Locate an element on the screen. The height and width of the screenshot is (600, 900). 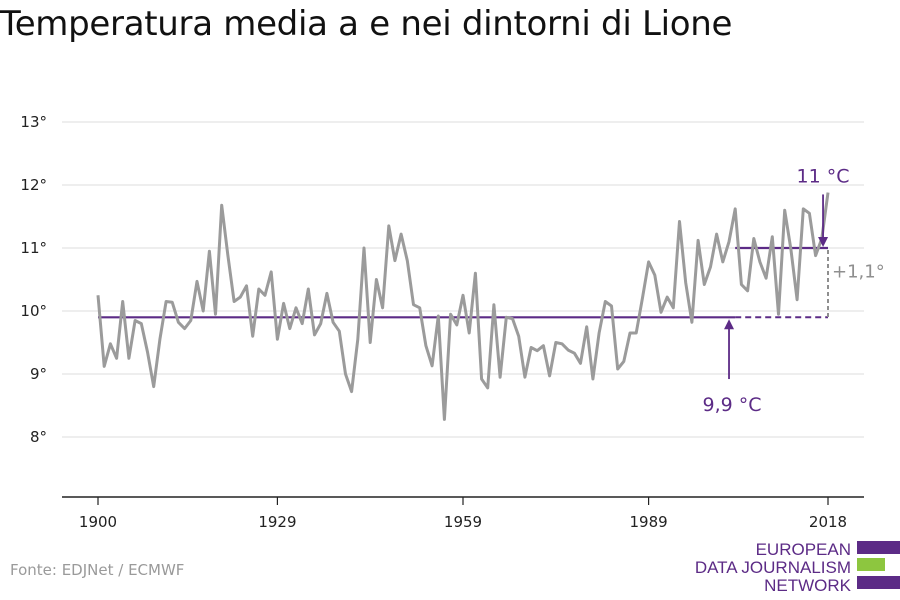
y-tick-label-9: 9° is located at coordinates (38, 374).